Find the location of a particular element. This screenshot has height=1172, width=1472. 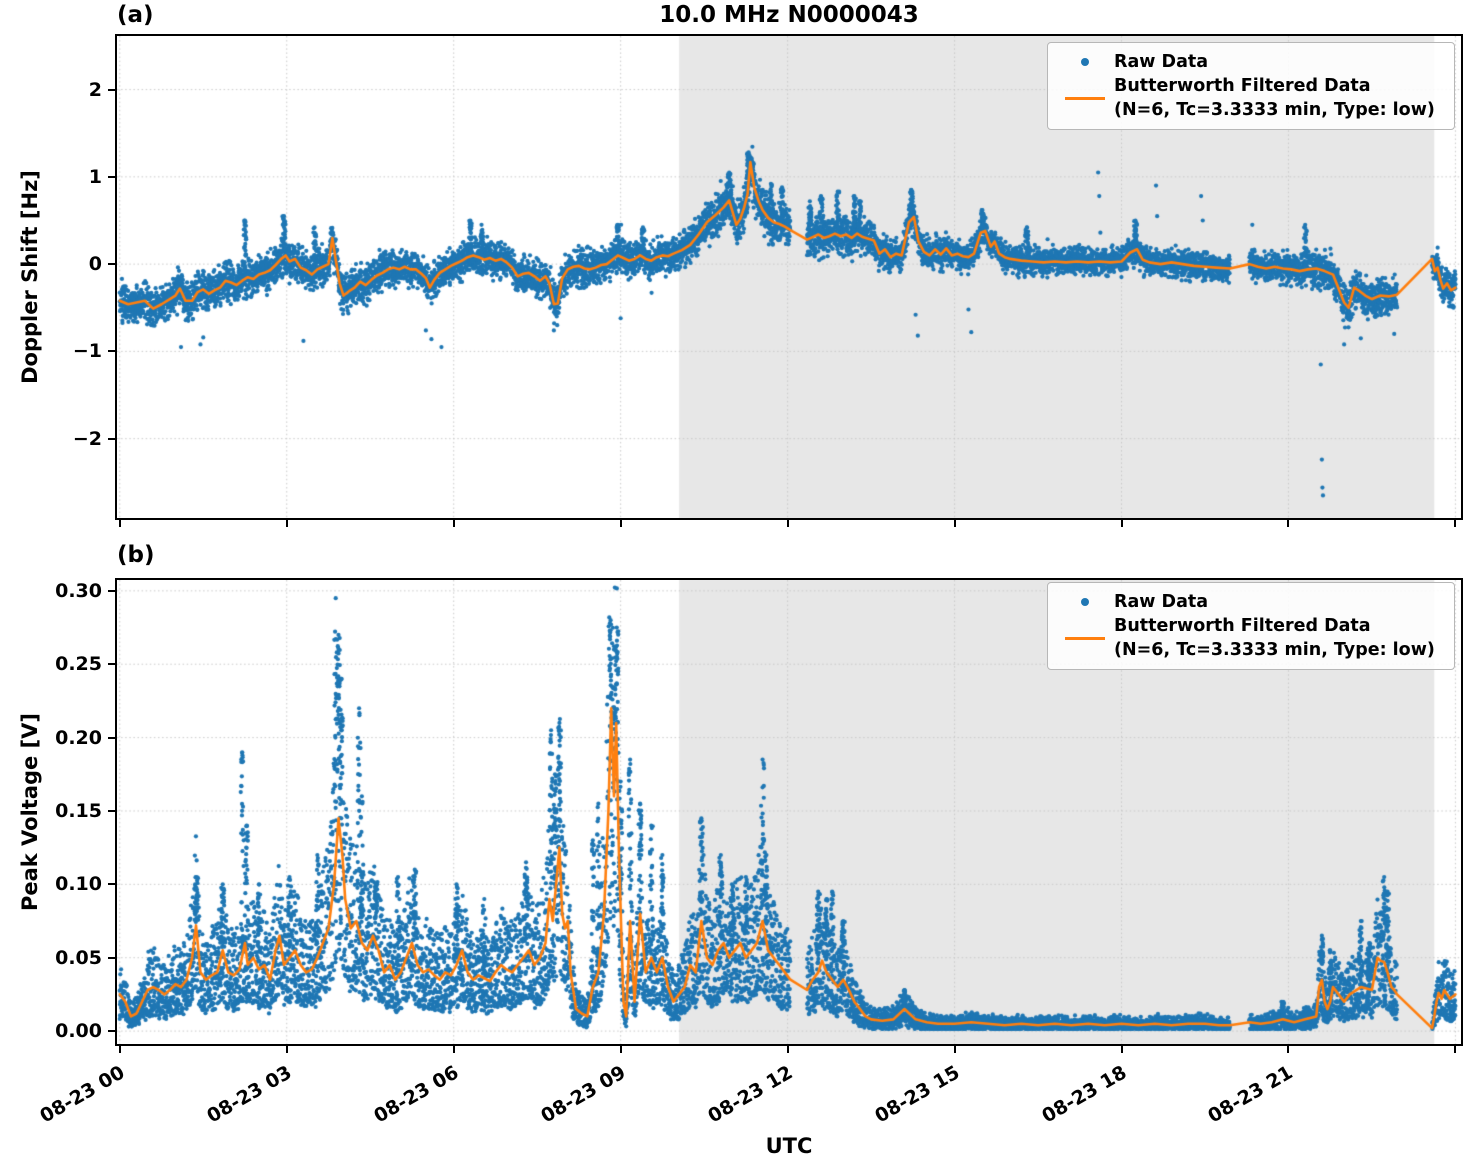

chart-title: 10.0 MHz N0000043 is located at coordinates (789, 15).